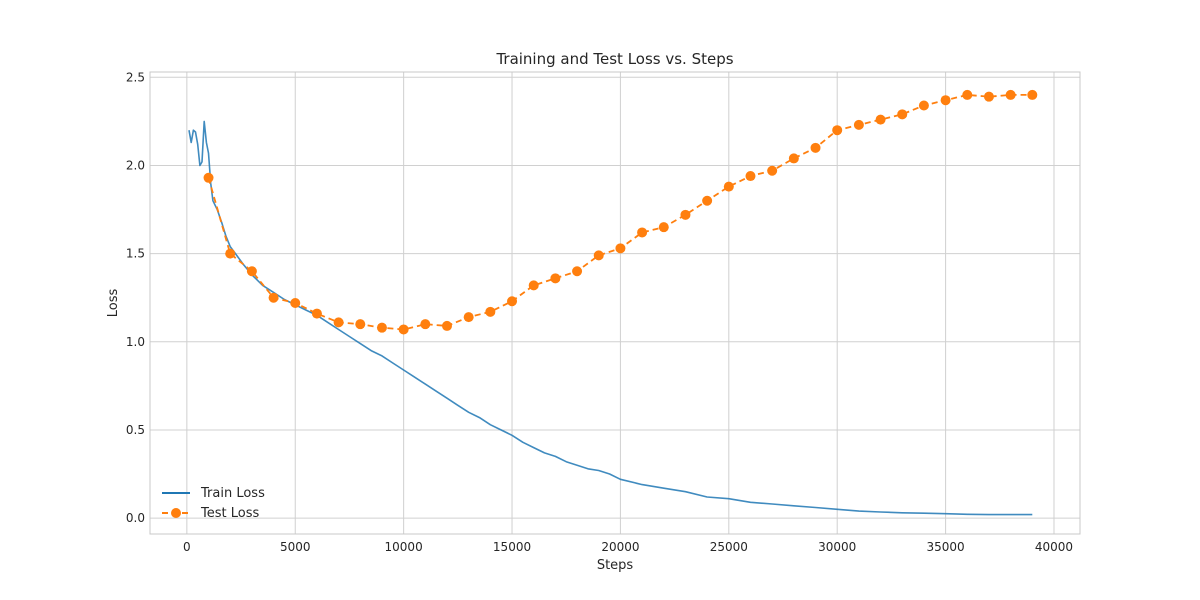  Describe the element at coordinates (512, 547) in the screenshot. I see `x-tick-label: 15000` at that location.